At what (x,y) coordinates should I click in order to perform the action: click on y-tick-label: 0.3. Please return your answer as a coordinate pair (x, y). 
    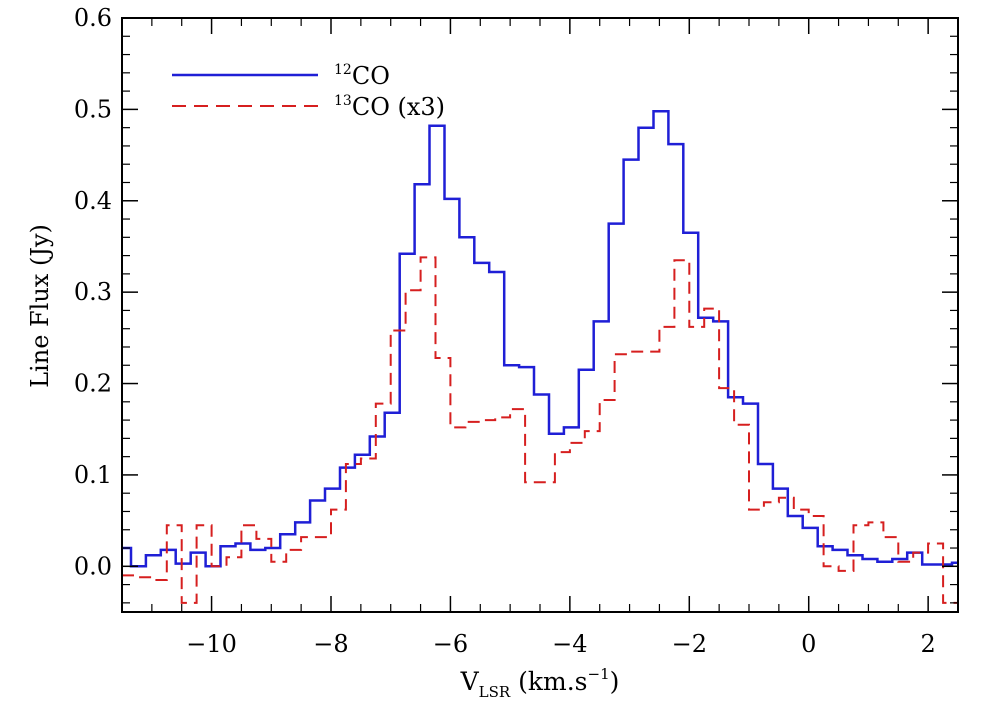
    Looking at the image, I should click on (93, 292).